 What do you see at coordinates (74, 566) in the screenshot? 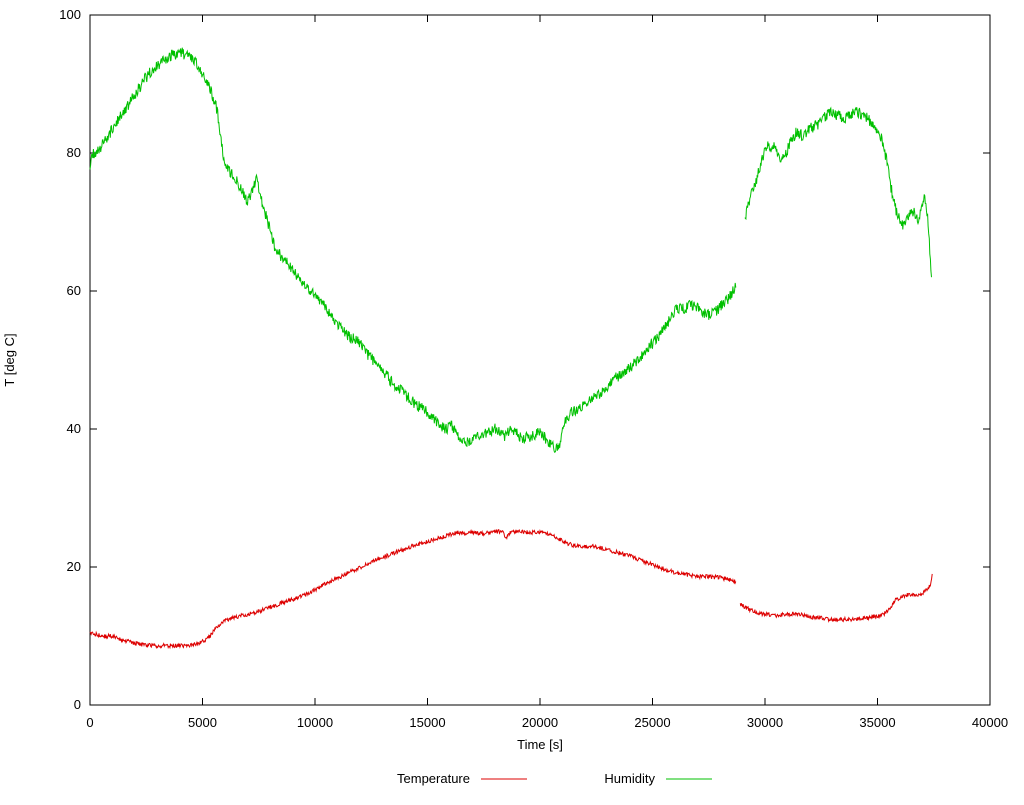
I see `y-tick-label: 20` at bounding box center [74, 566].